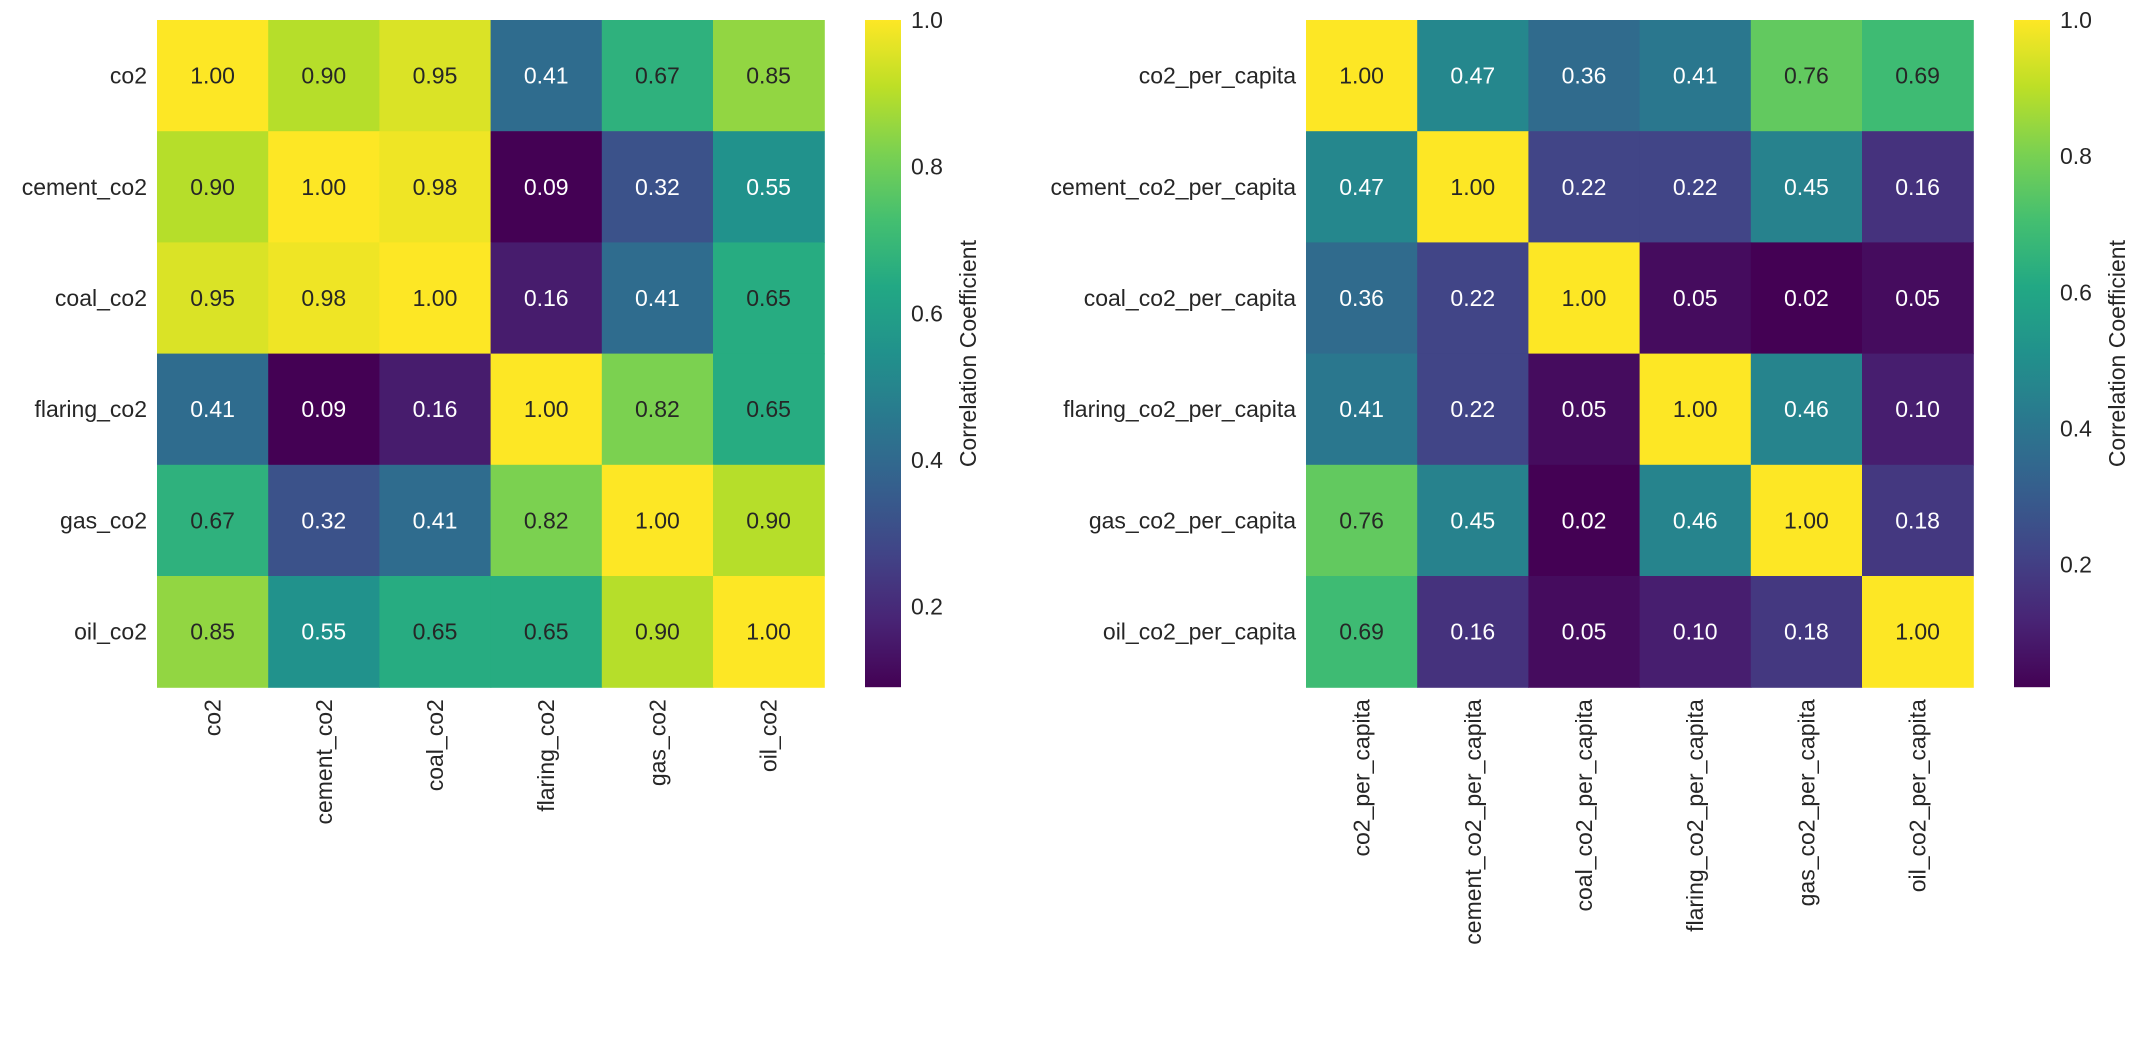  Describe the element at coordinates (1361, 632) in the screenshot. I see `cell-value-label: 0.69` at that location.